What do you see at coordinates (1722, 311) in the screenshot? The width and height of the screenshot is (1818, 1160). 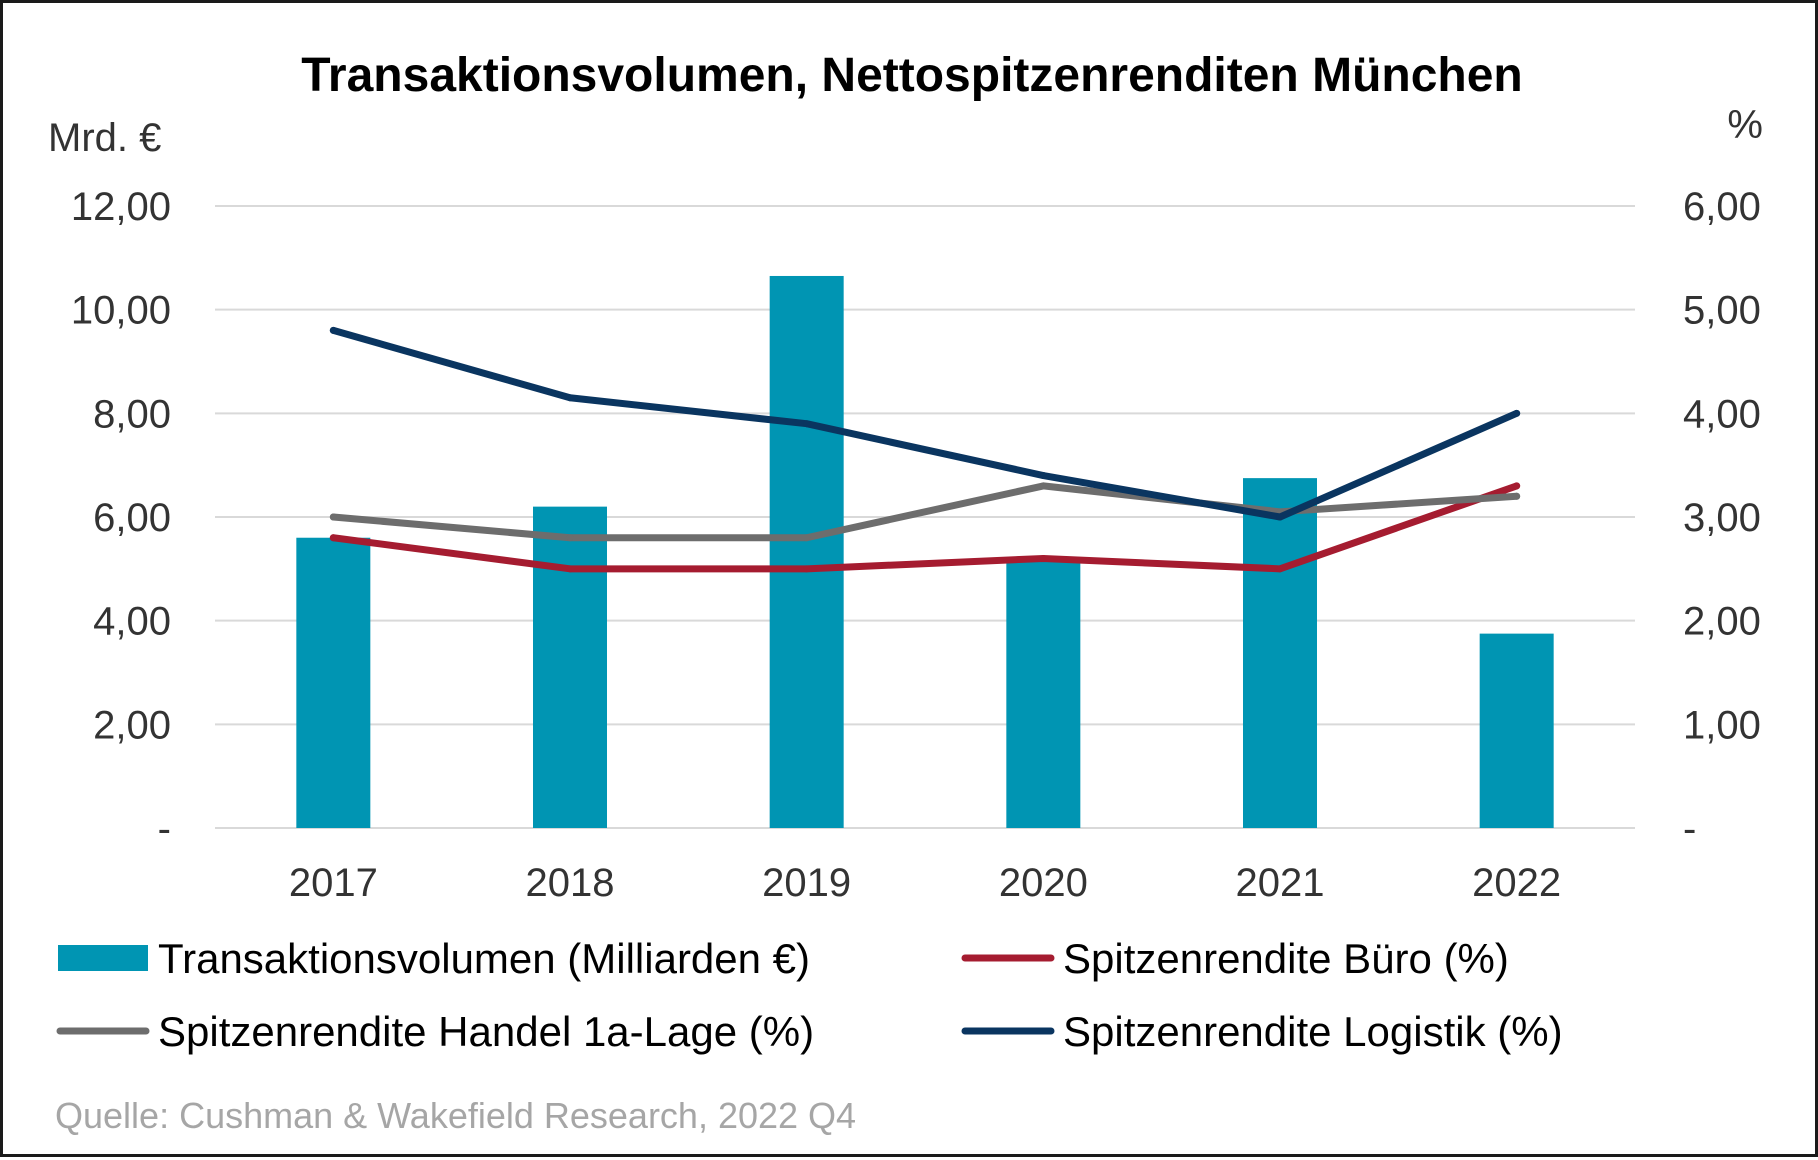 I see `y-right-tick-label: 5,00` at bounding box center [1722, 311].